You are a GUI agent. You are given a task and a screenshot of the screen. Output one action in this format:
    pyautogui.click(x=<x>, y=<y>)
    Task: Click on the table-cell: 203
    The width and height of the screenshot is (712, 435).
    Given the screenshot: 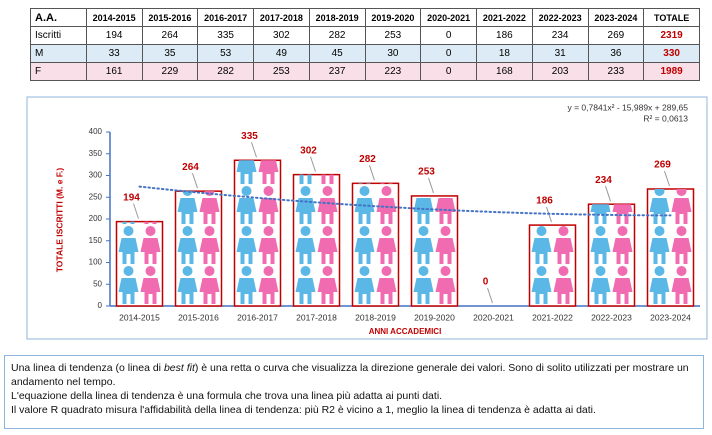 What is the action you would take?
    pyautogui.click(x=560, y=71)
    